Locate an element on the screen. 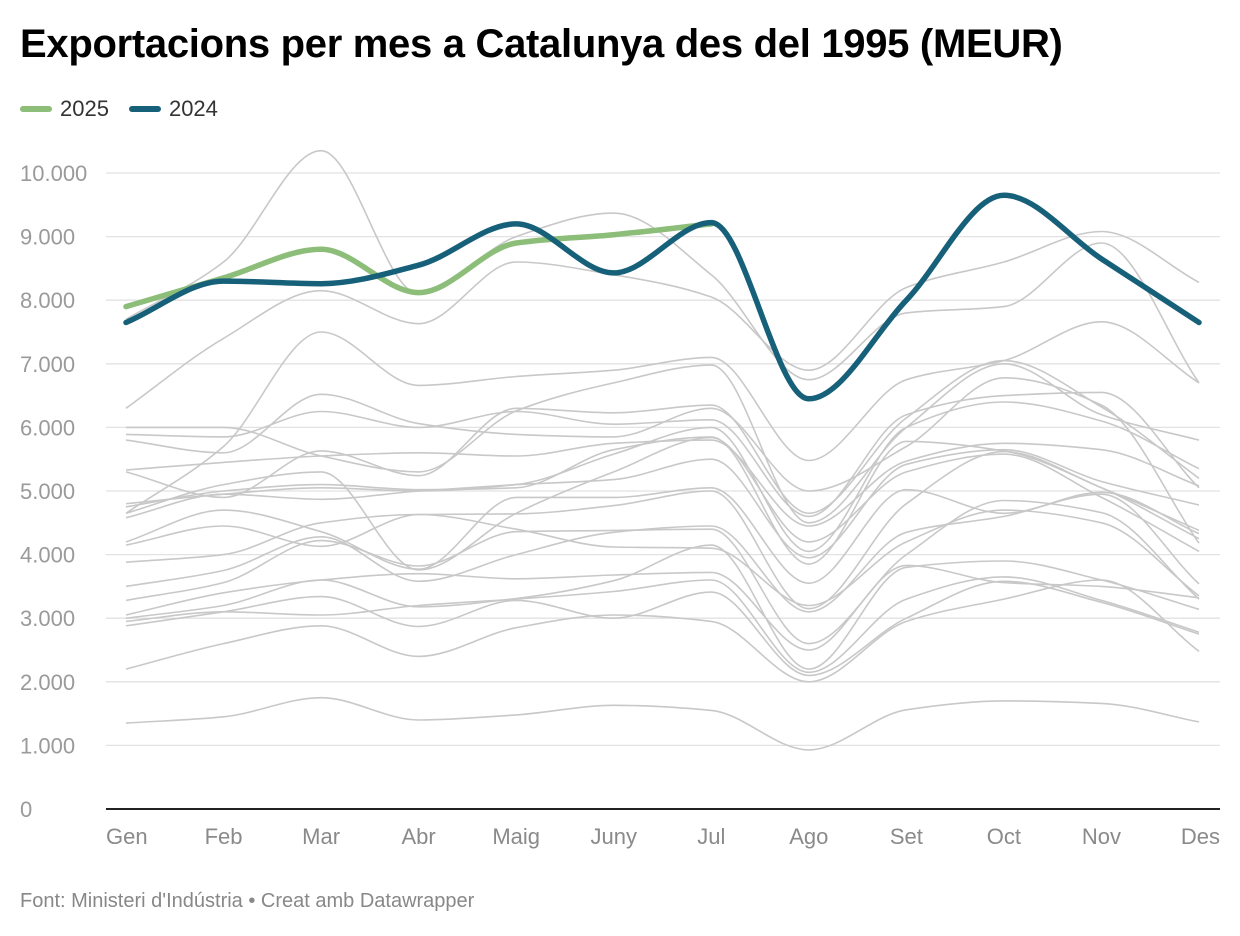  legend-swatch-2024 is located at coordinates (144, 109).